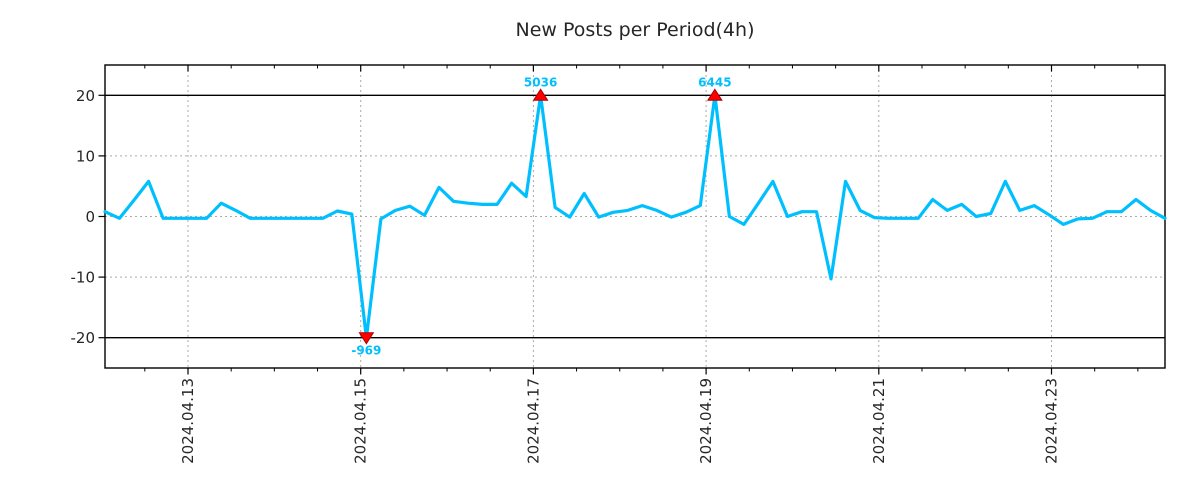 This screenshot has width=1200, height=500. What do you see at coordinates (879, 421) in the screenshot?
I see `x-tick-label: 2024.04.21` at bounding box center [879, 421].